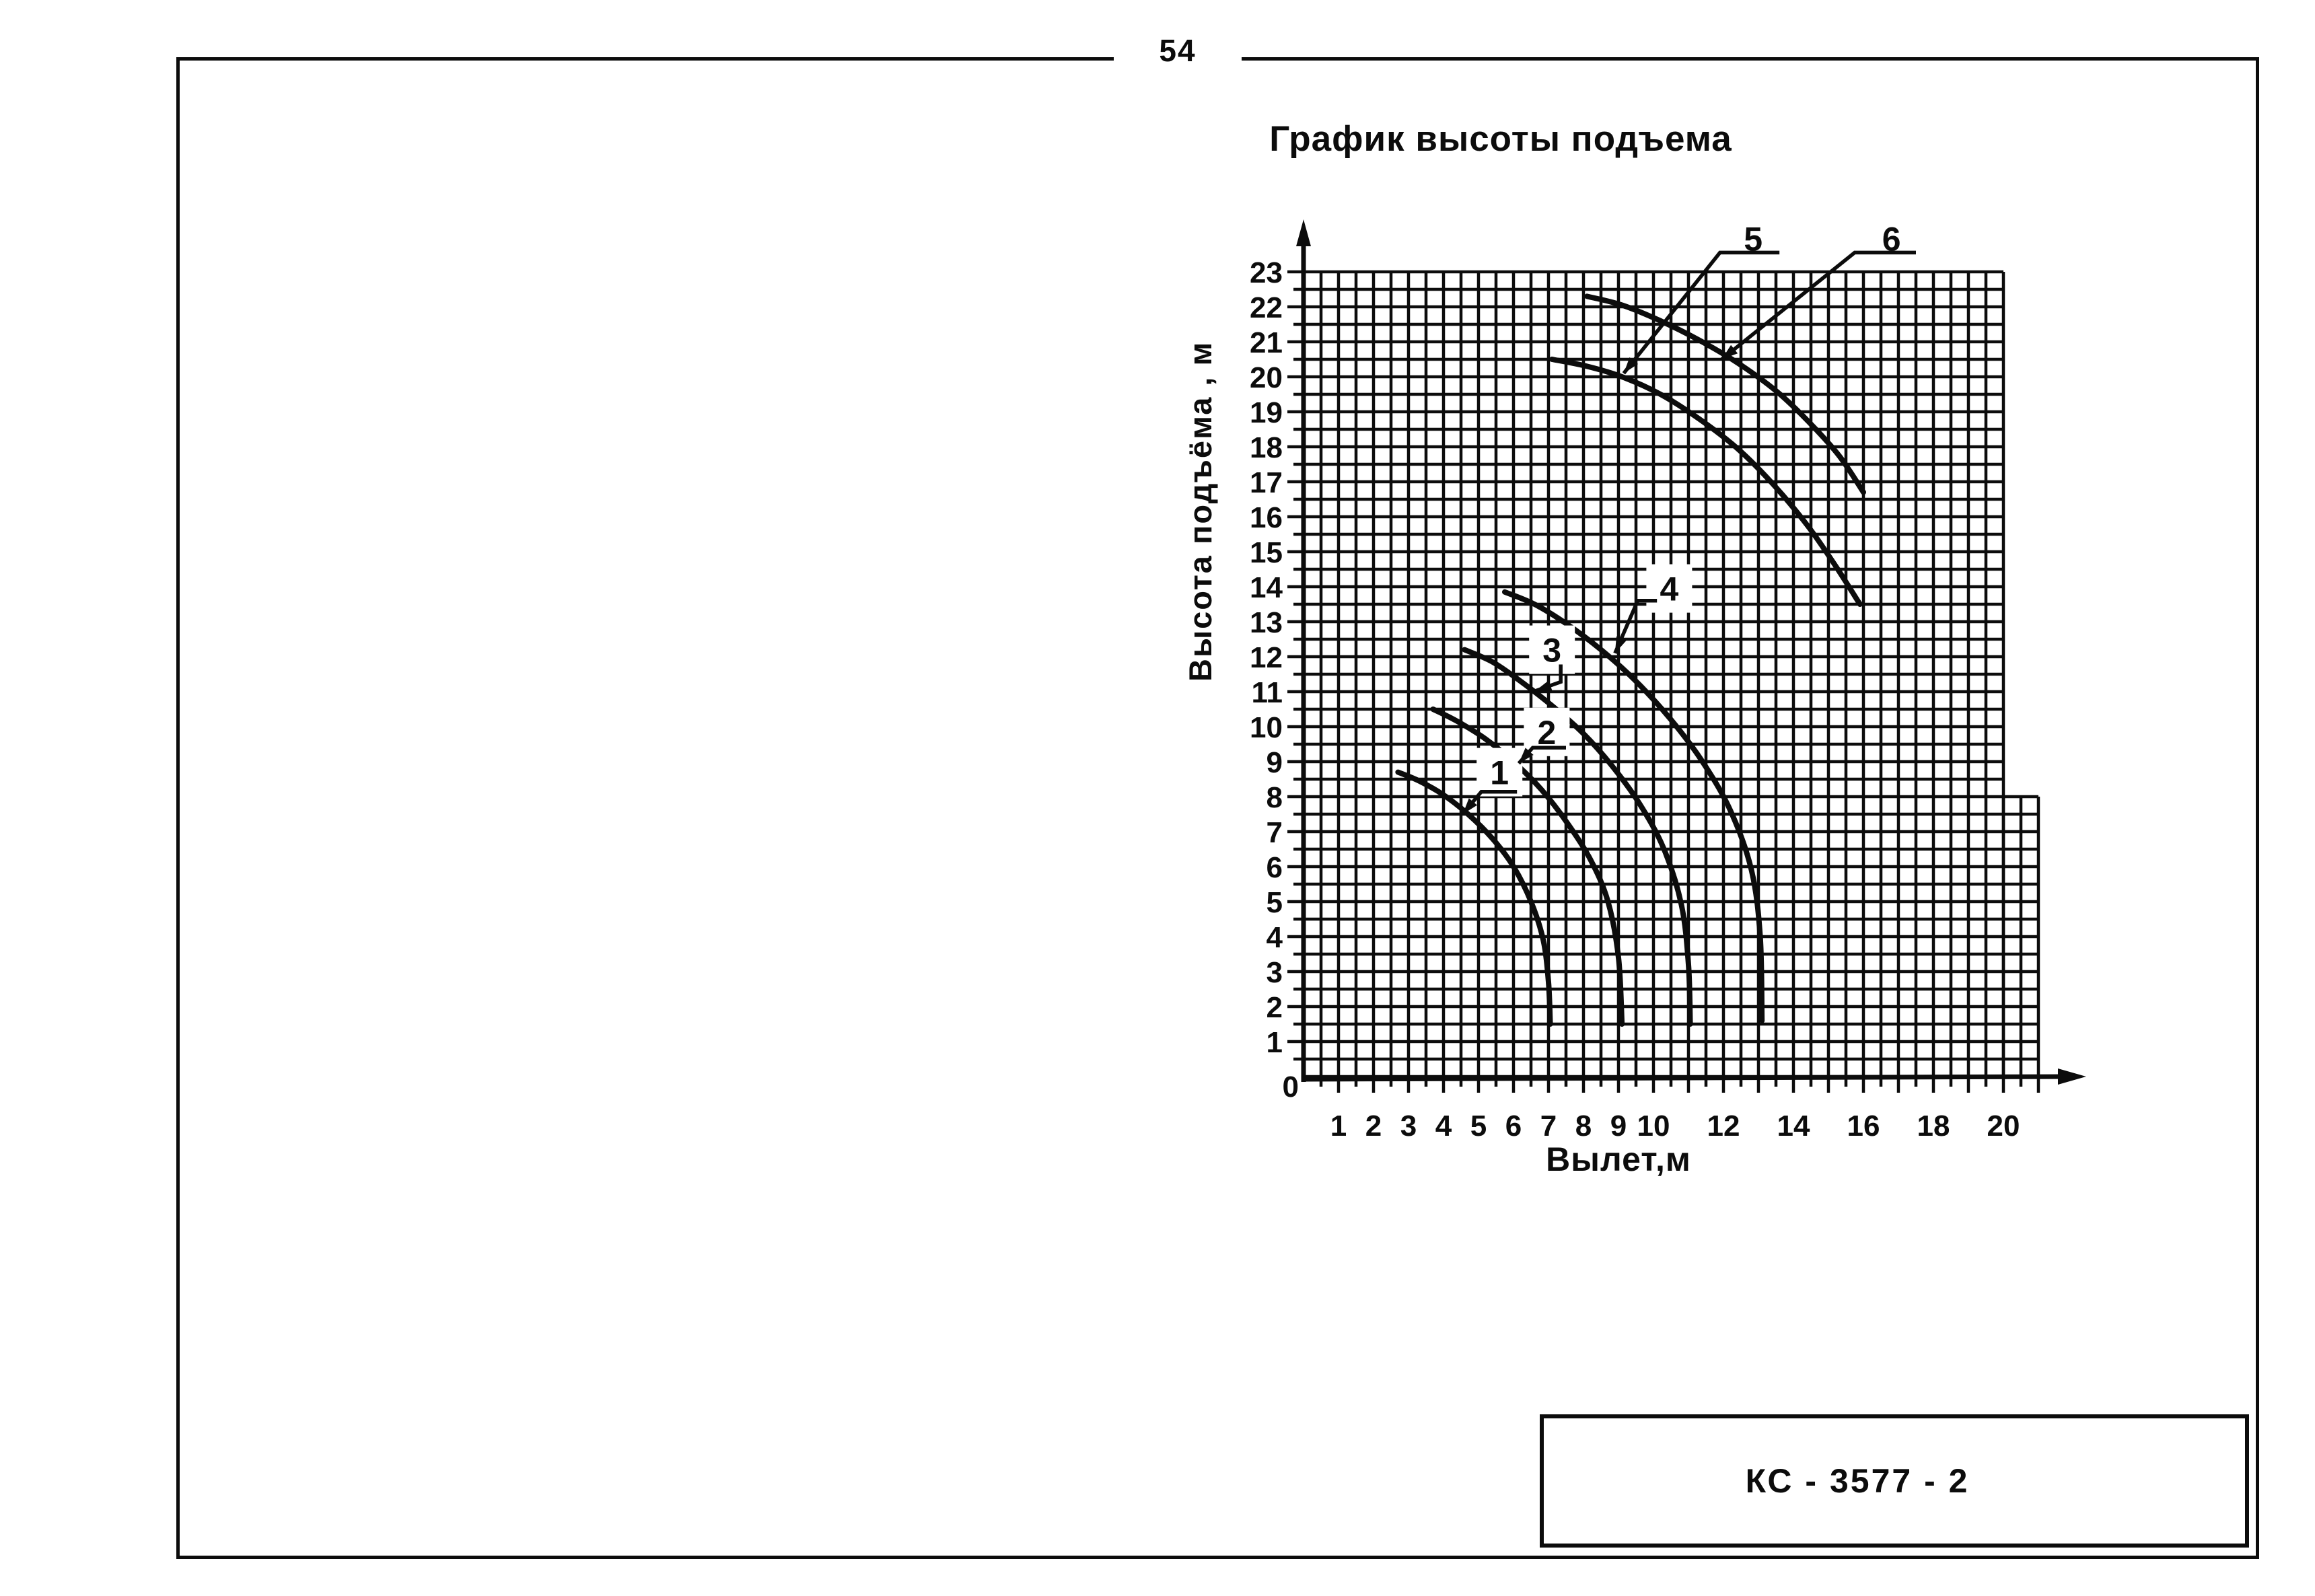 This screenshot has height=1596, width=2315. Describe the element at coordinates (1275, 1042) in the screenshot. I see `y-tick-label: 1` at that location.